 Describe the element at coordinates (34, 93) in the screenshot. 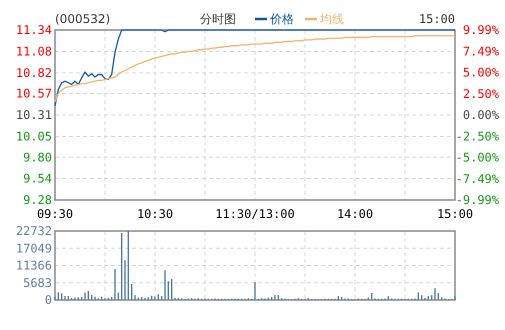

I see `y-tick-label: 10.57` at that location.